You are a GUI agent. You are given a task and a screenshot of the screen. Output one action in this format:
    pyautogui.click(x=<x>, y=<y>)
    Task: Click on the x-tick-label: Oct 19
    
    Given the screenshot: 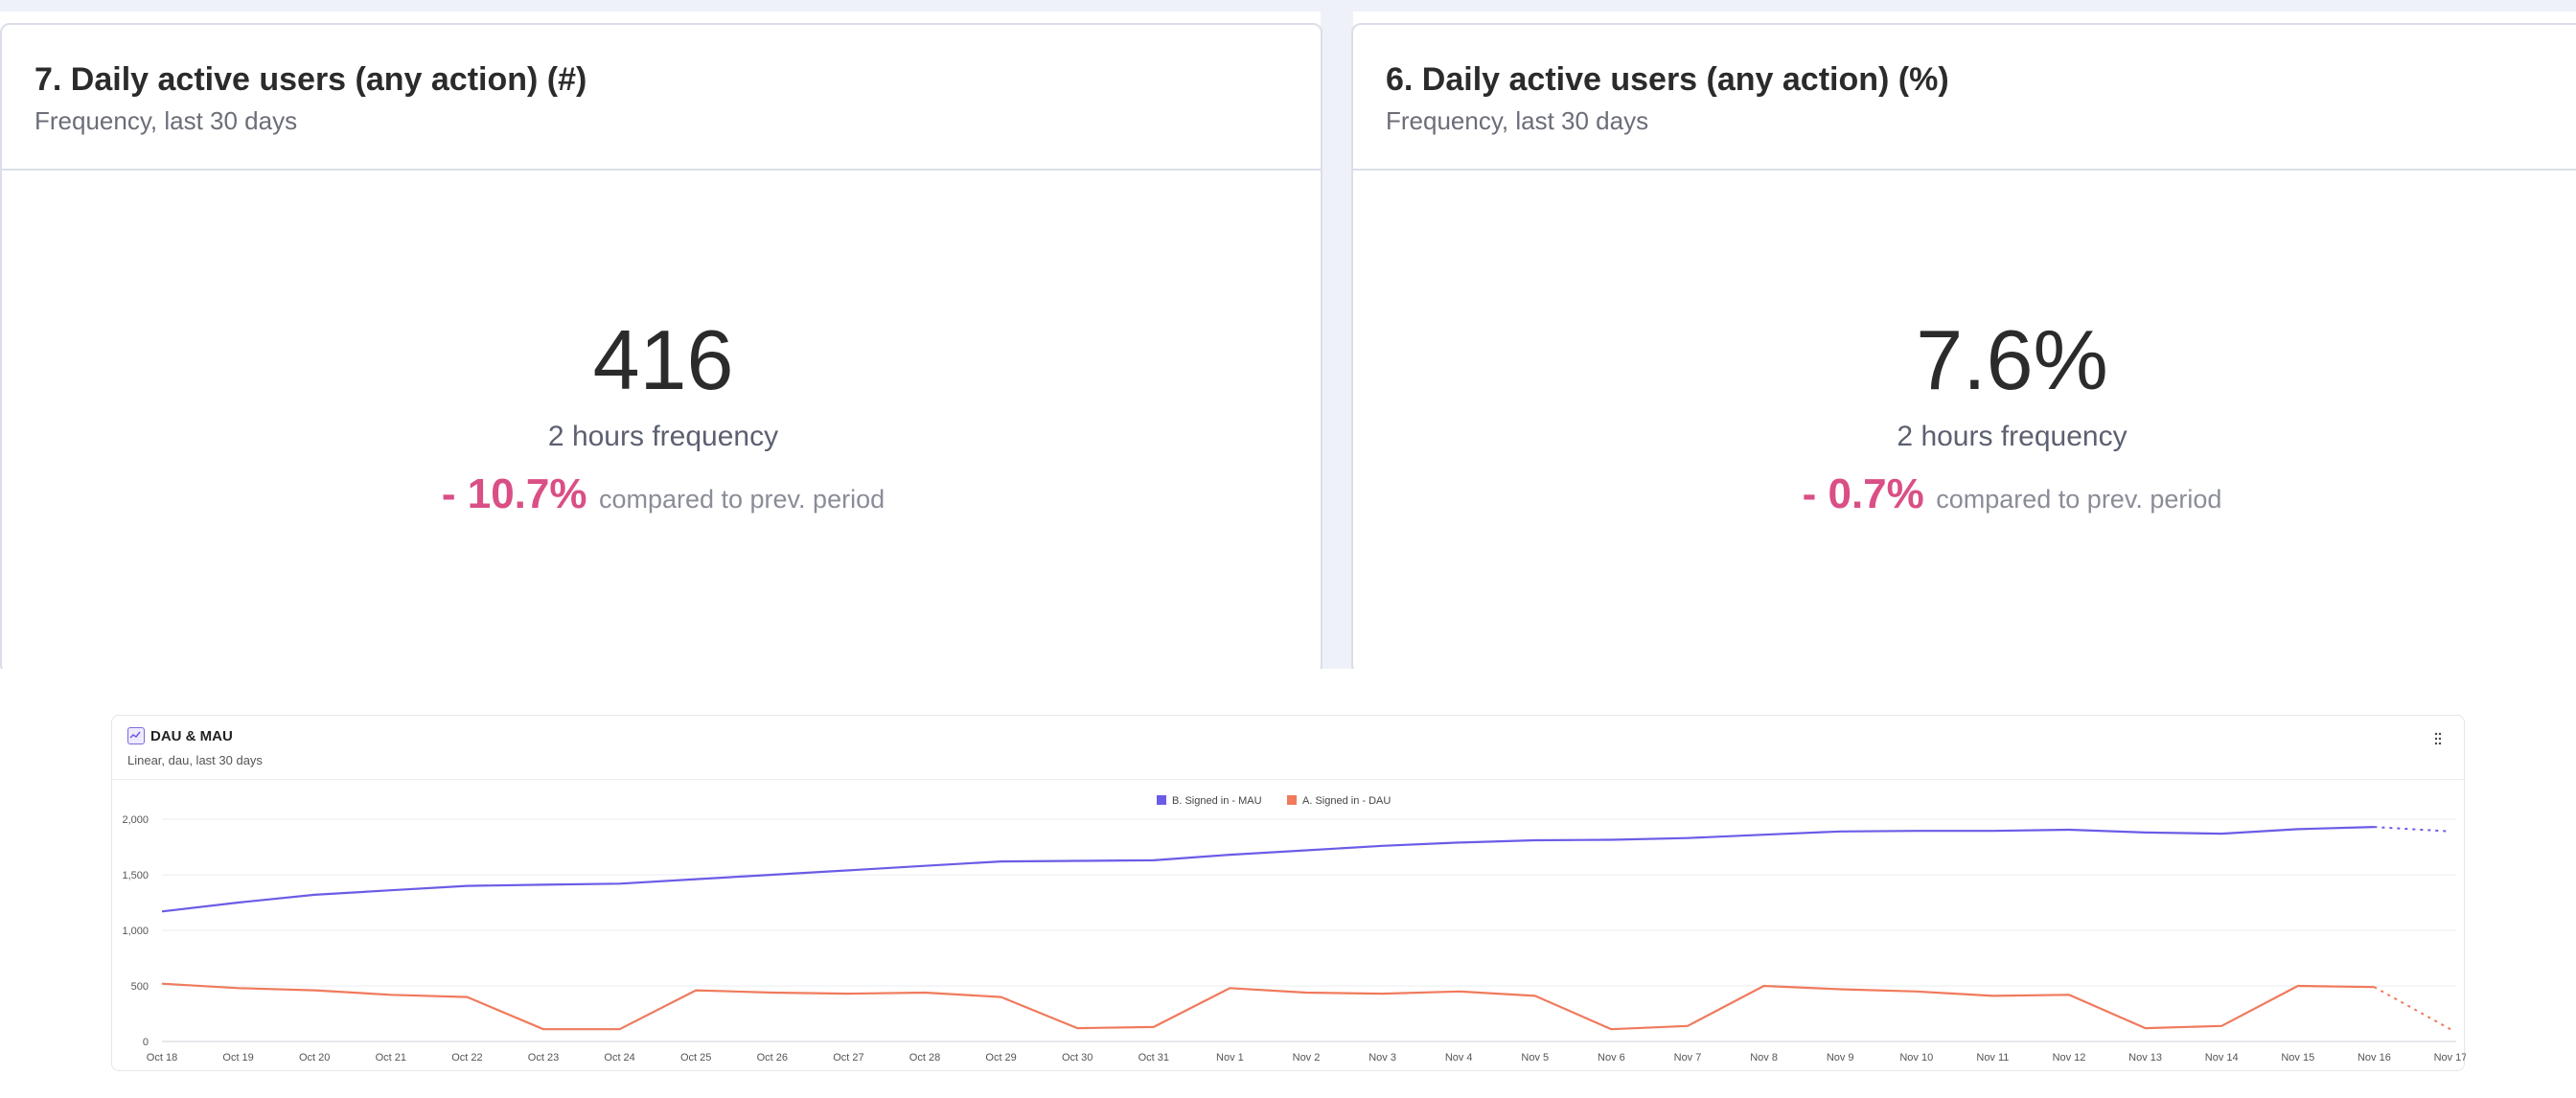 What is the action you would take?
    pyautogui.click(x=237, y=1058)
    